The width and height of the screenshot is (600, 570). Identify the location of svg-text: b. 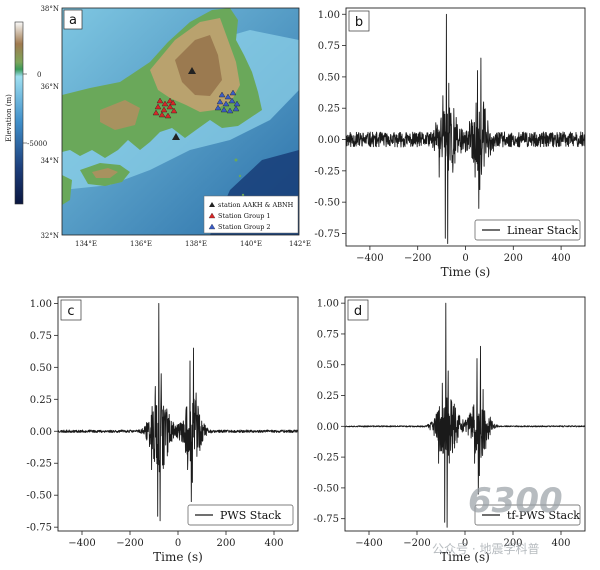
(359, 22).